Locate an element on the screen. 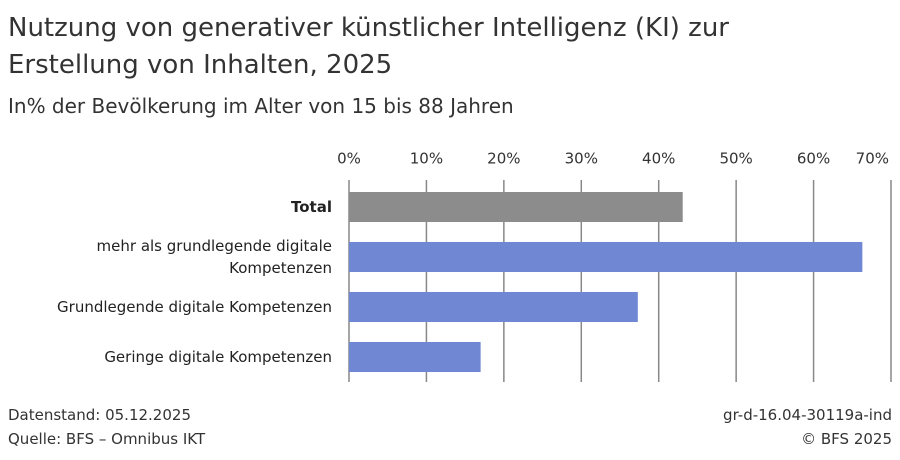 The image size is (900, 460). footer-copyright: © BFS 2025 is located at coordinates (846, 439).